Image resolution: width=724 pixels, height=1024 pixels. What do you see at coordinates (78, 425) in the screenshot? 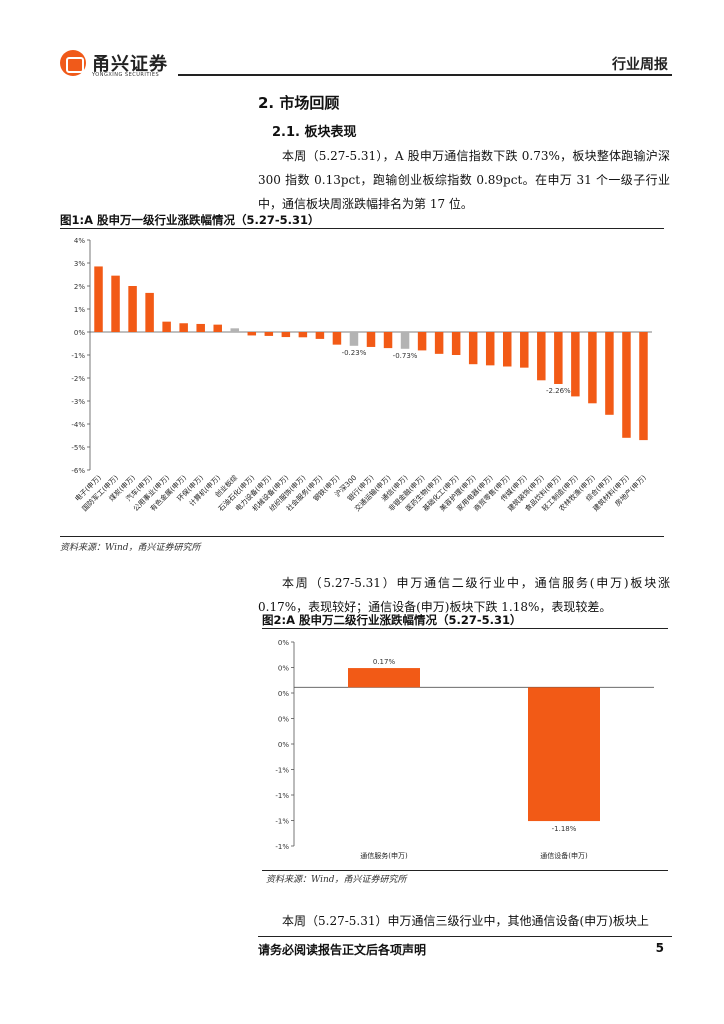
I see `y-tick-label: -4%` at bounding box center [78, 425].